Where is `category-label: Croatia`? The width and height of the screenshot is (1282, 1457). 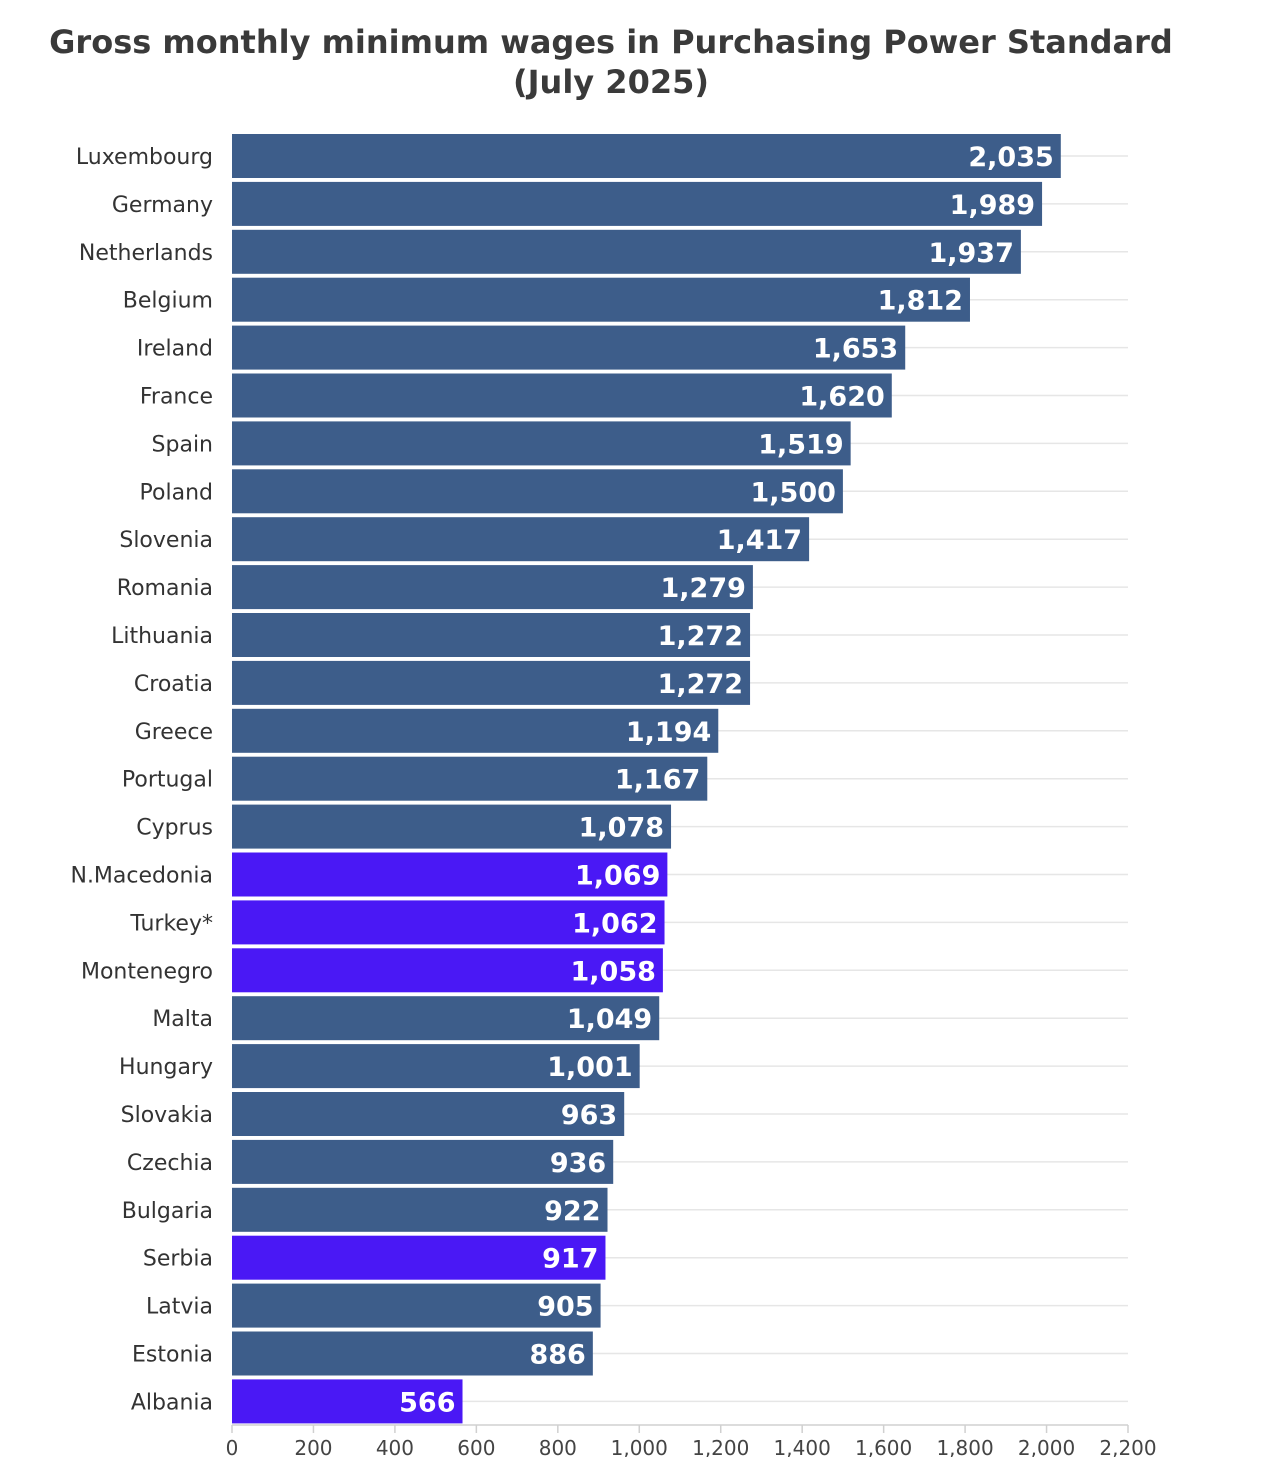 category-label: Croatia is located at coordinates (173, 684).